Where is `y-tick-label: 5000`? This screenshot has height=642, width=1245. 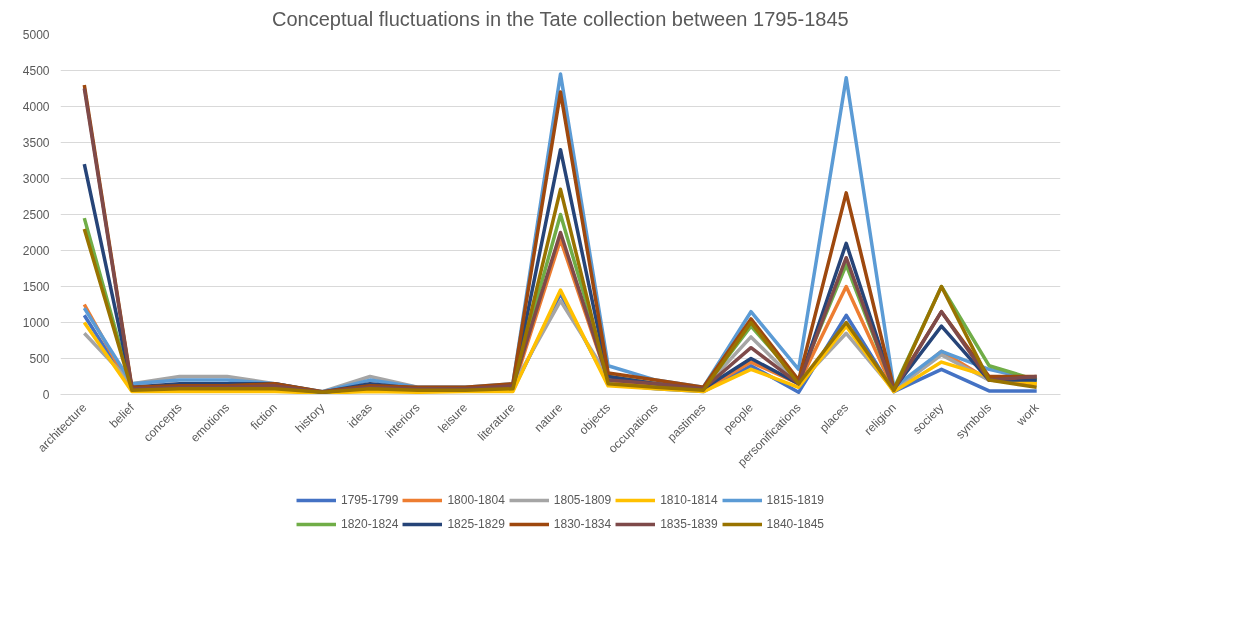
y-tick-label: 5000 is located at coordinates (36, 35).